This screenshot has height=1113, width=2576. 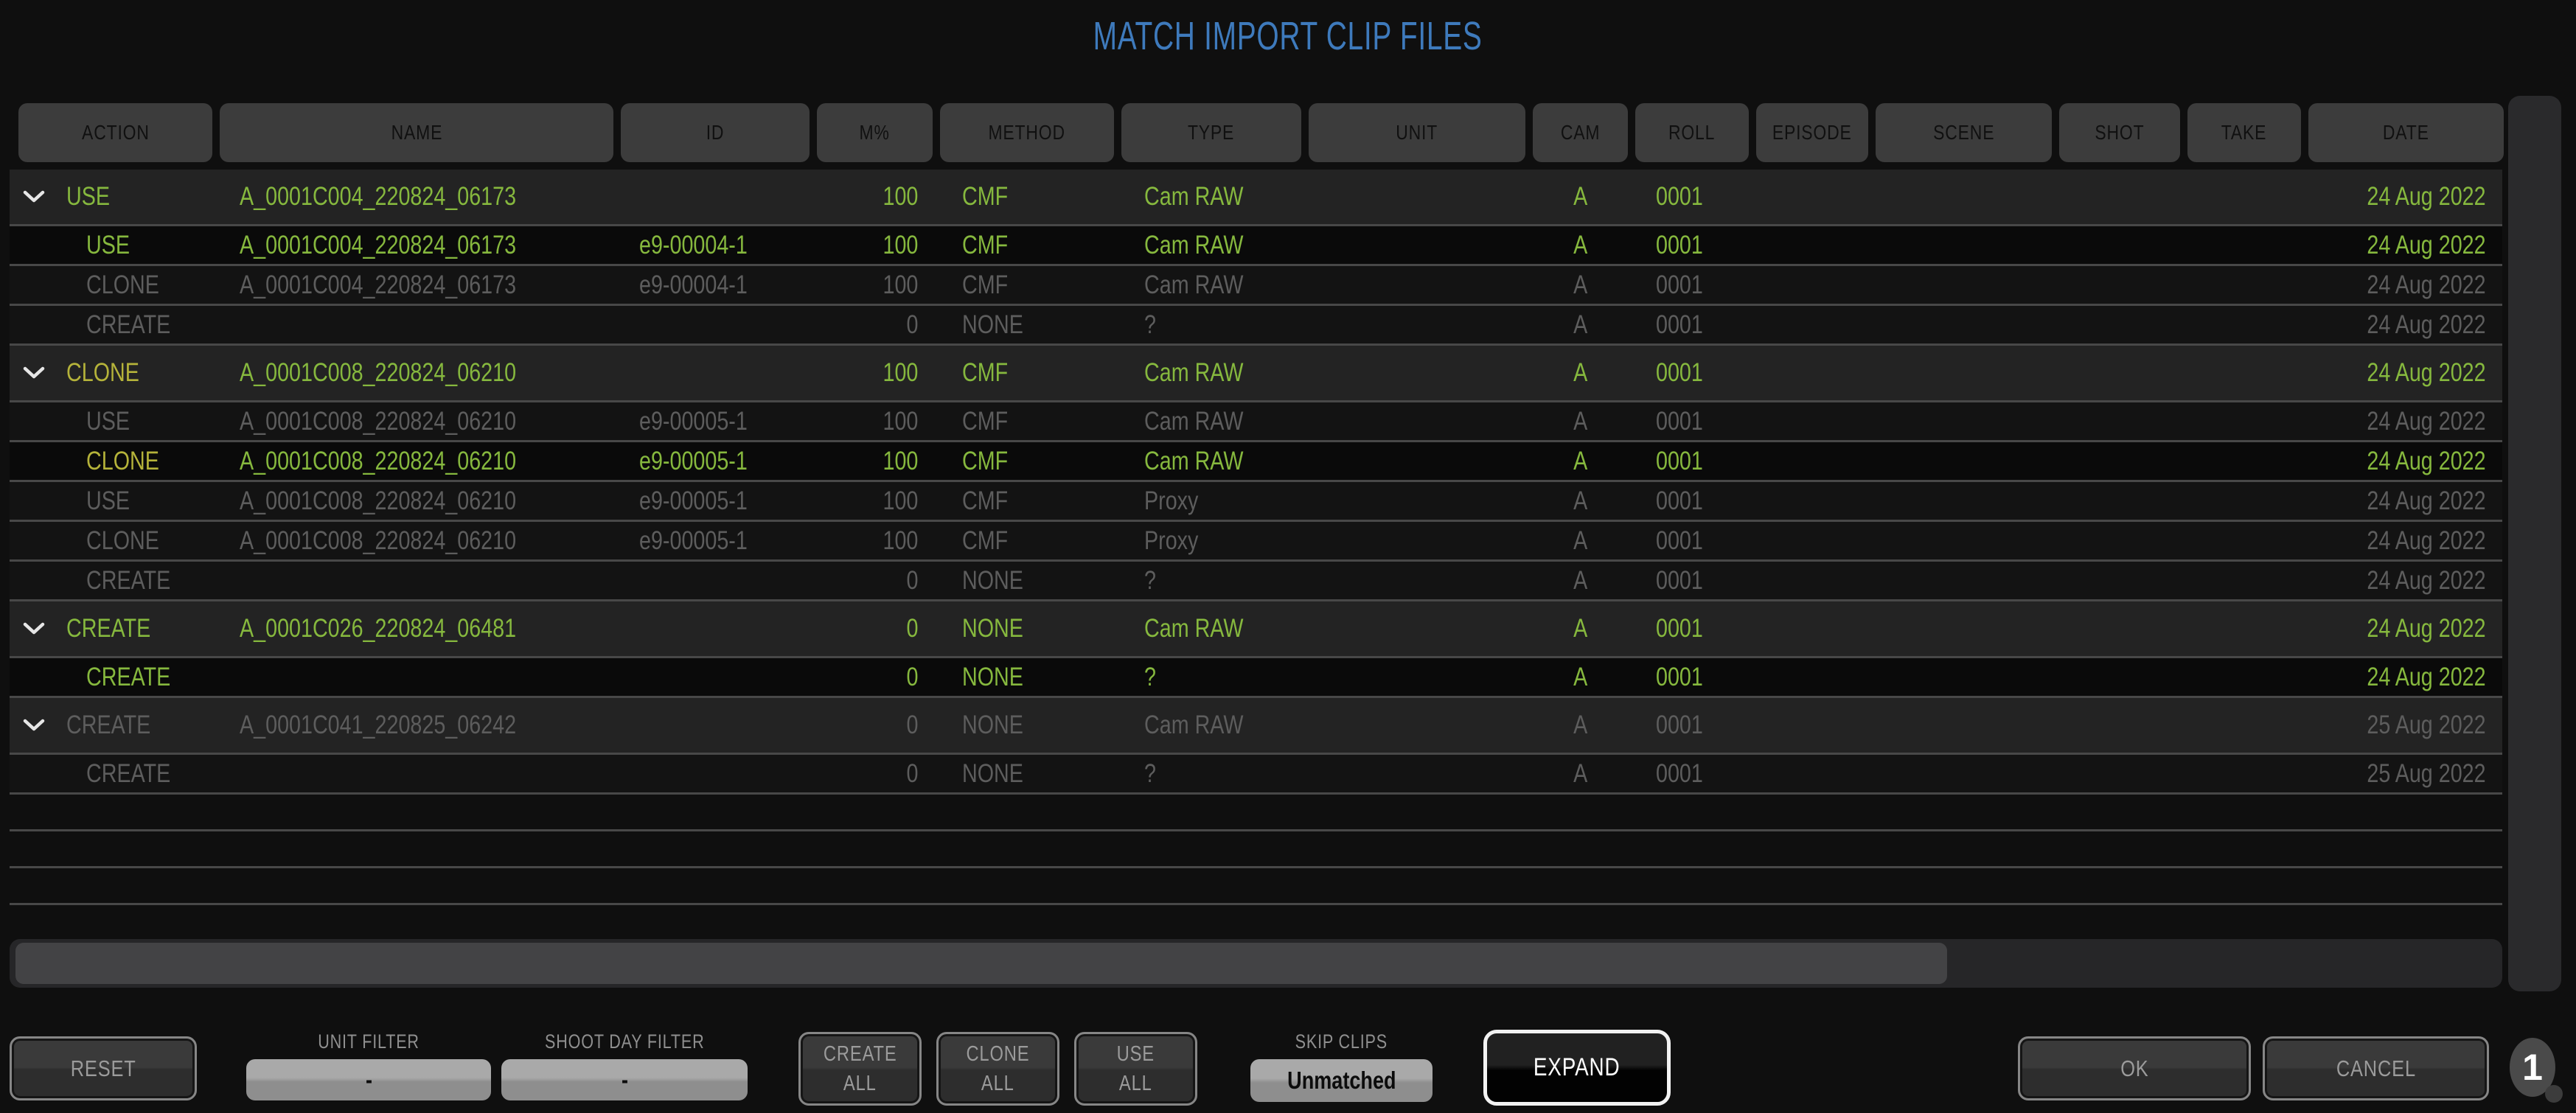 What do you see at coordinates (115, 132) in the screenshot?
I see `column-header-action: ACTION` at bounding box center [115, 132].